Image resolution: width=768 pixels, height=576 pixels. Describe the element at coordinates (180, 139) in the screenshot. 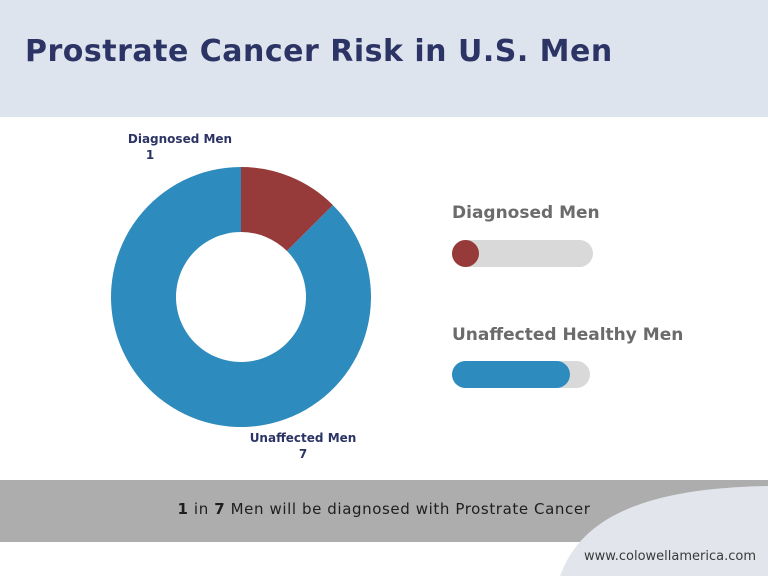

I see `donut-label-diagnosed-name: Diagnosed Men` at that location.